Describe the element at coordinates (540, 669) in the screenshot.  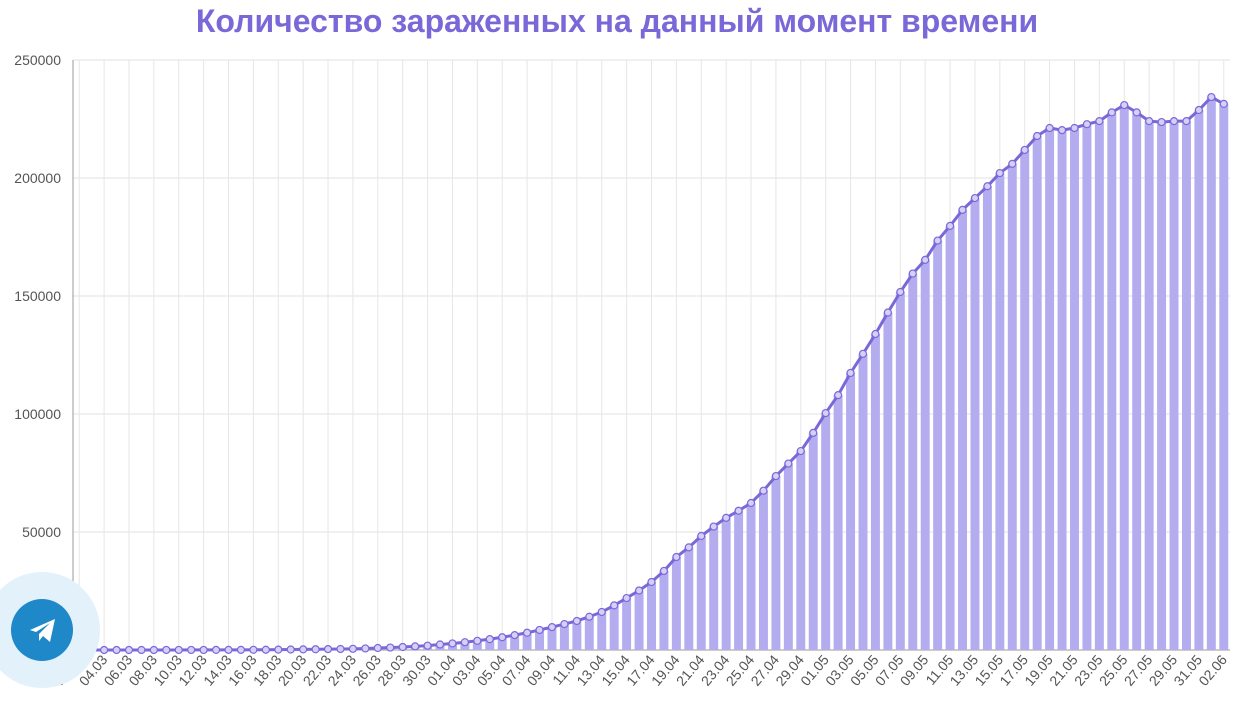
I see `x-tick-label: 09.04` at that location.